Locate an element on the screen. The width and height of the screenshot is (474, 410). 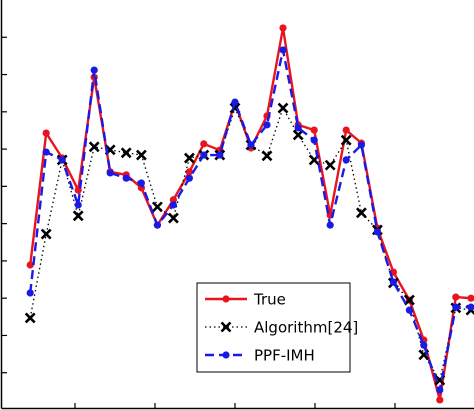
legend-label: PPF-IMH is located at coordinates (284, 356).